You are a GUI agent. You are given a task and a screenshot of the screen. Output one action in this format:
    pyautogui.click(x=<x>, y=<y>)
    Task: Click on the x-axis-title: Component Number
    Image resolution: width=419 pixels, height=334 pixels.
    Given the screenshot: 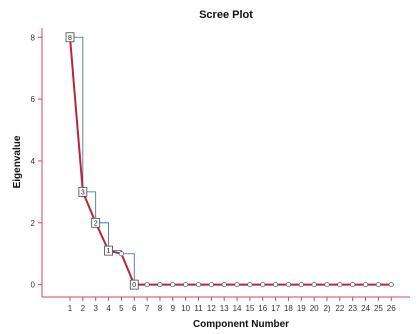 What is the action you would take?
    pyautogui.click(x=241, y=324)
    